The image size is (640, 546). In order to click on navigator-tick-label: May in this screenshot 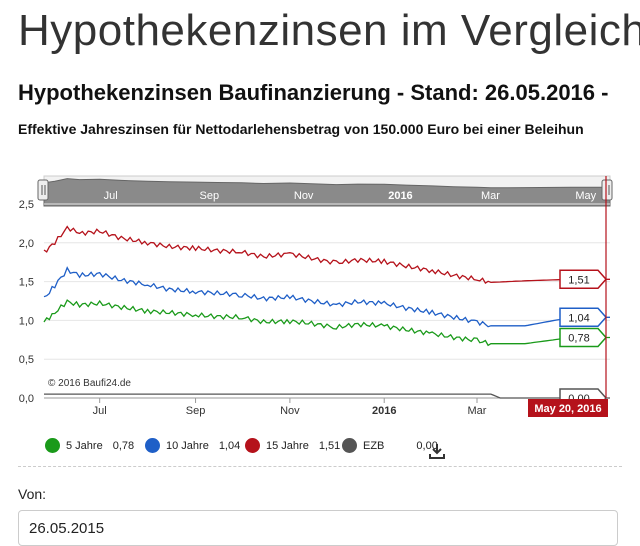, I will do `click(585, 196)`.